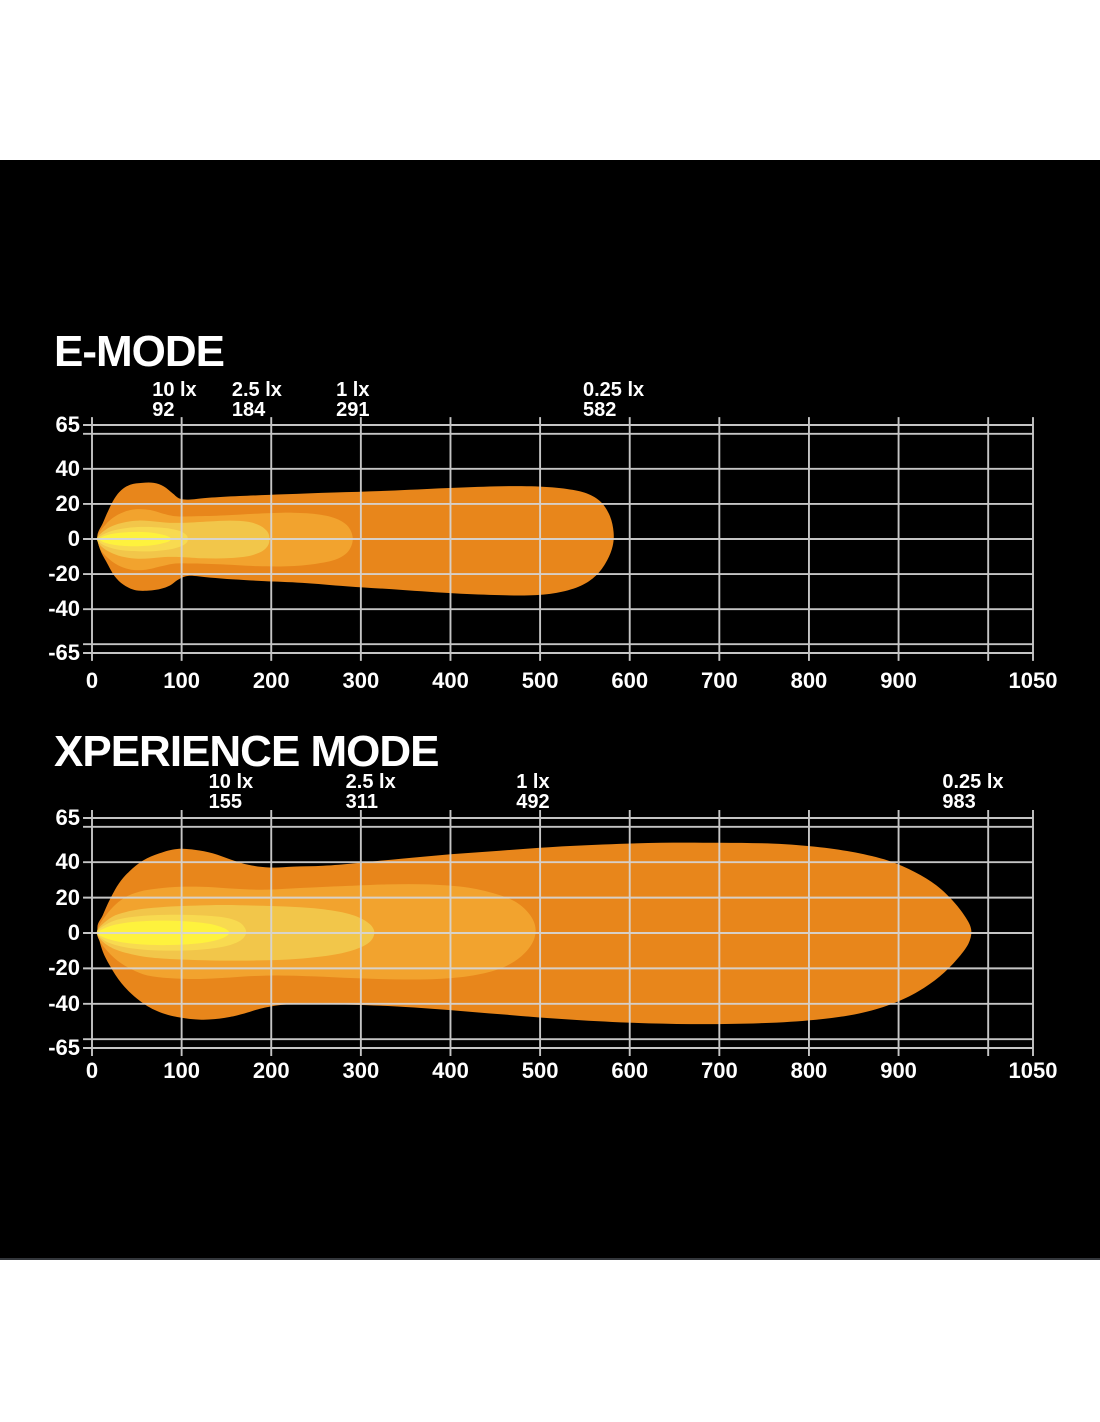 This screenshot has width=1100, height=1422. What do you see at coordinates (247, 751) in the screenshot?
I see `chart-title: XPERIENCE MODE` at bounding box center [247, 751].